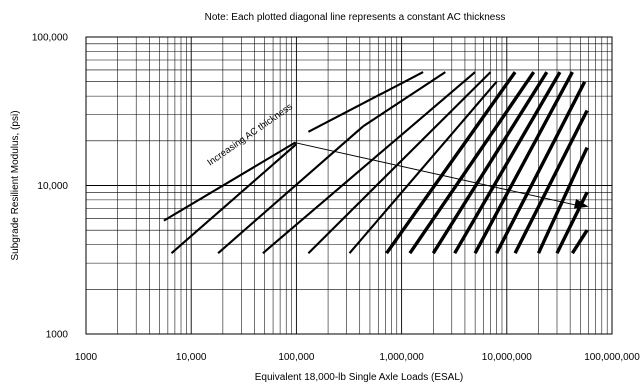 Image resolution: width=640 pixels, height=385 pixels. What do you see at coordinates (296, 357) in the screenshot?
I see `x-tick-label: 100,000` at bounding box center [296, 357].